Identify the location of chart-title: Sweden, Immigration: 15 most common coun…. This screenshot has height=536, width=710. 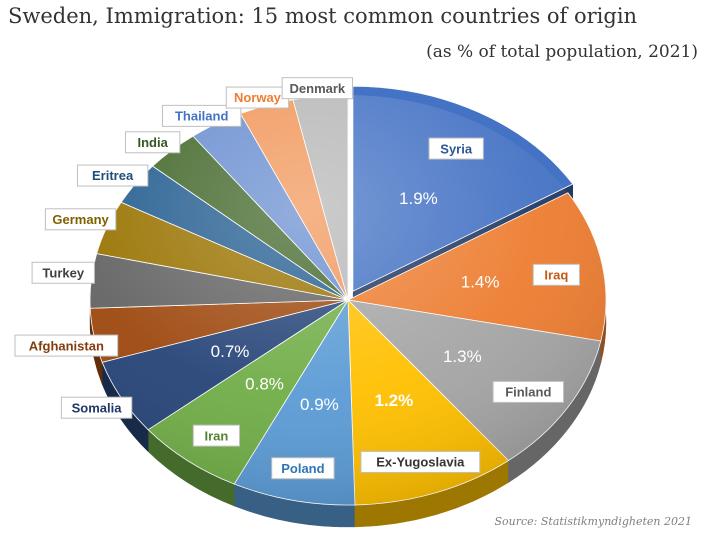
(323, 16).